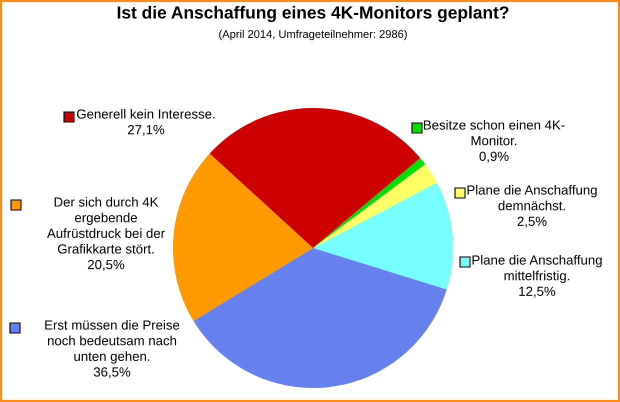 Image resolution: width=620 pixels, height=402 pixels. I want to click on slice-label: Der sich durch 4K ergebende Aufrüstdruck bei der Grafikkarte stört., so click(105, 225).